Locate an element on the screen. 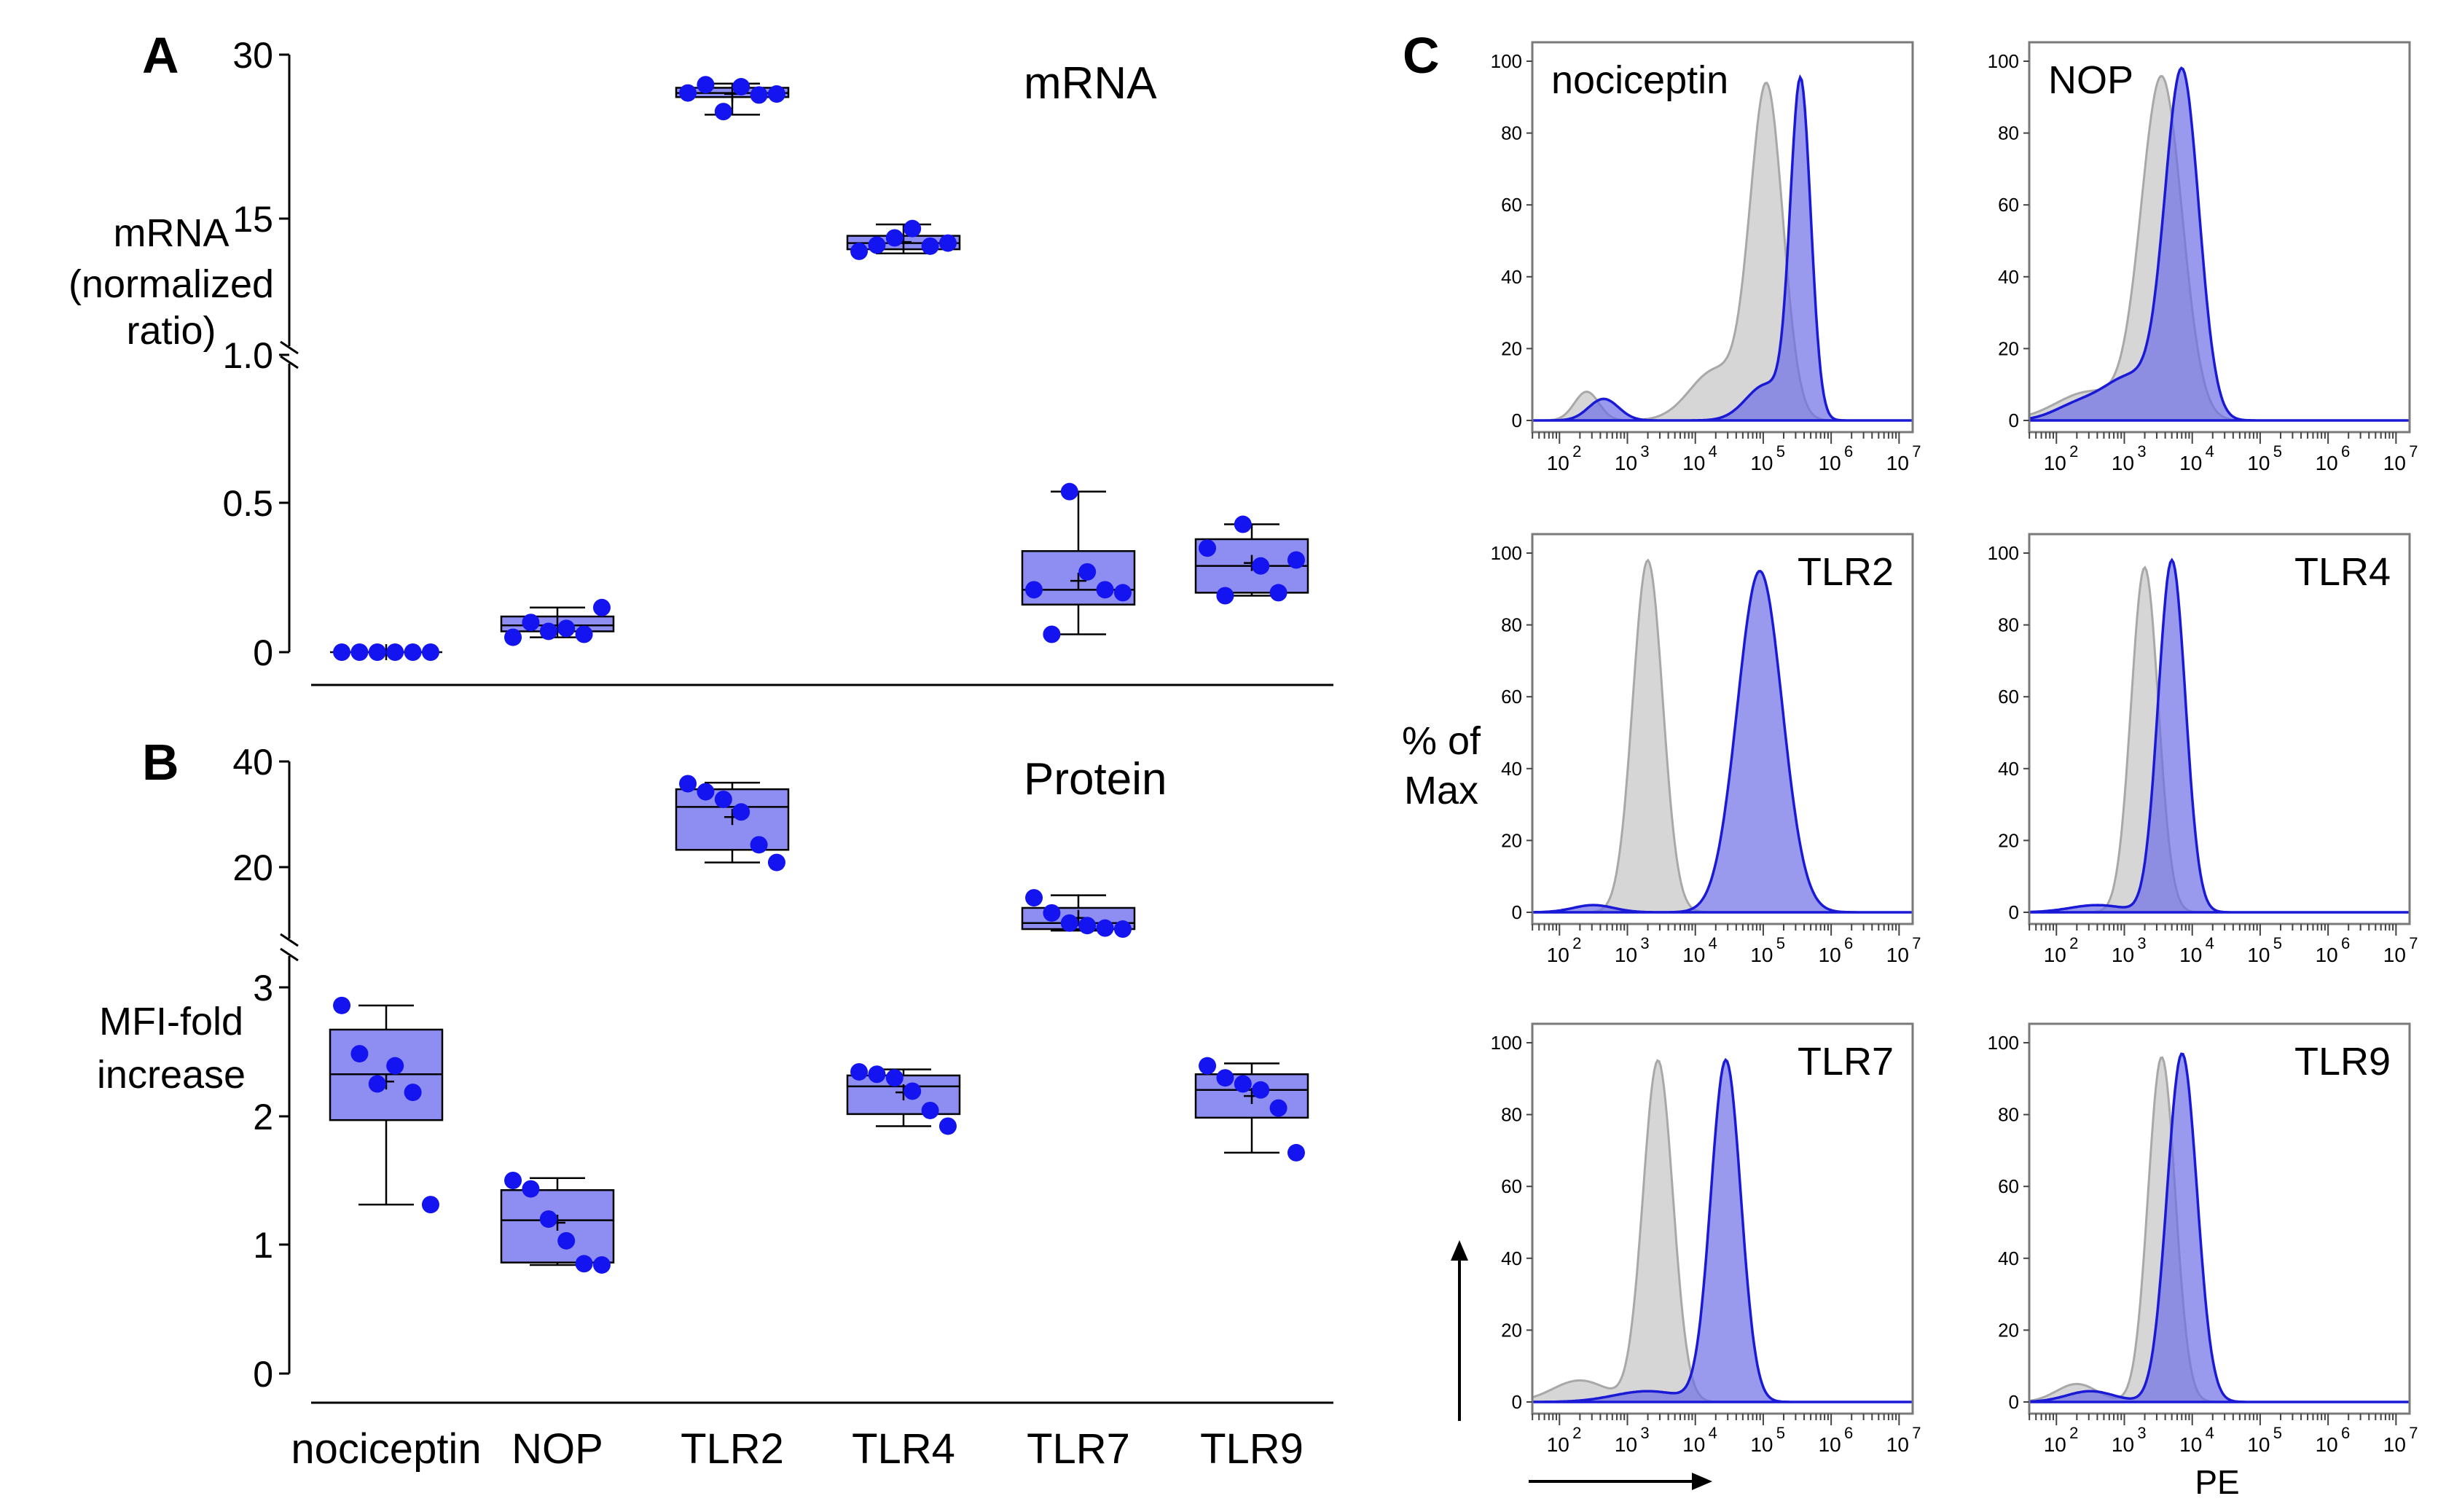  histogram-tlr7-y-tick-label: 40 is located at coordinates (1511, 1258).